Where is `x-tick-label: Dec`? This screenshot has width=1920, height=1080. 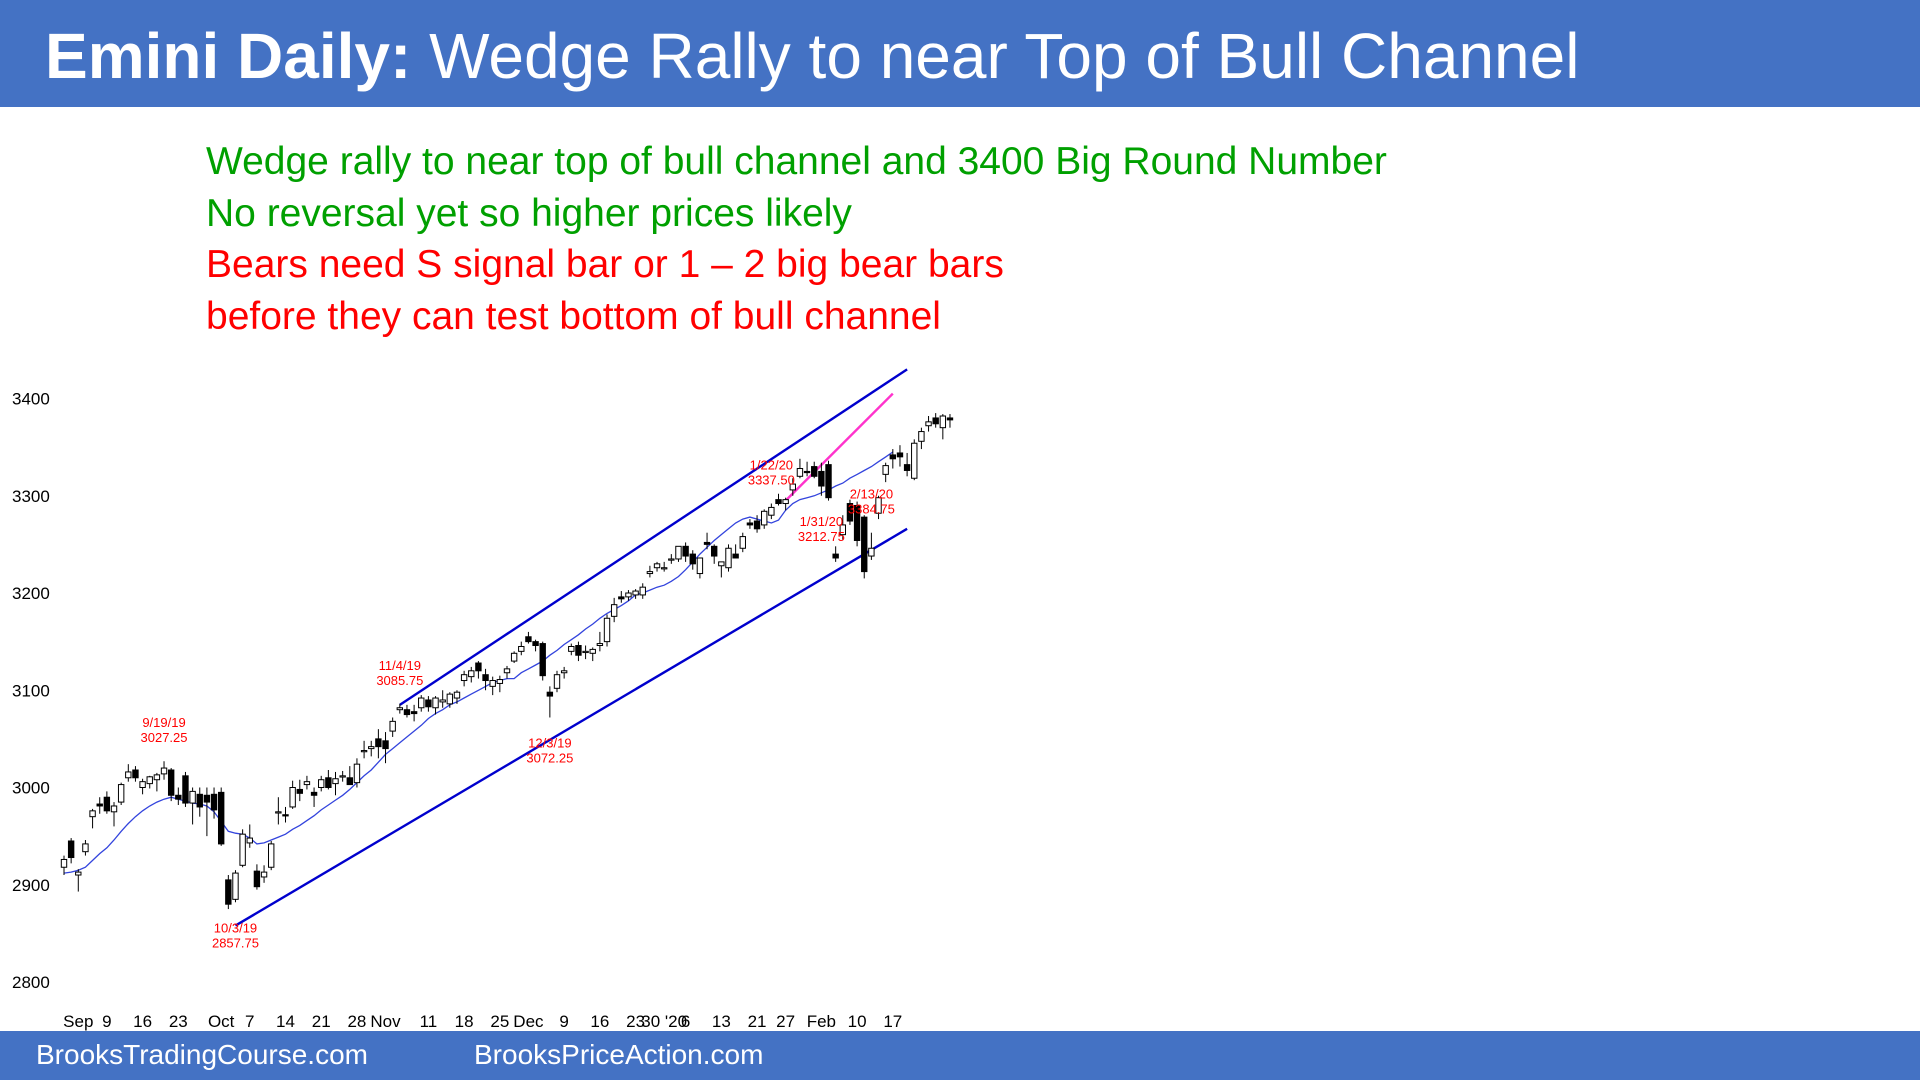 x-tick-label: Dec is located at coordinates (528, 1021).